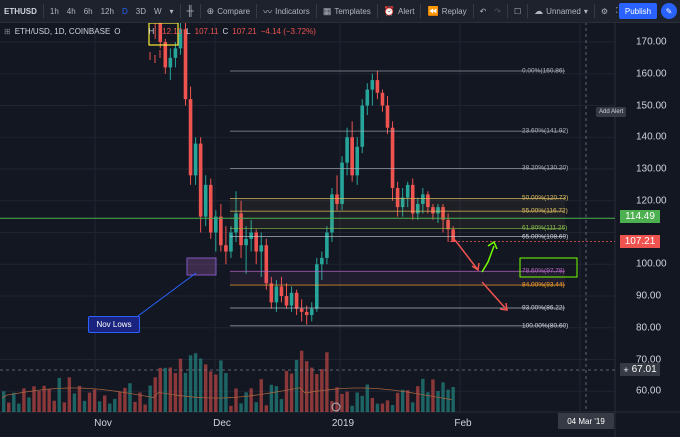 The width and height of the screenshot is (680, 437). Describe the element at coordinates (140, 11) in the screenshot. I see `interval-3d: 3D` at that location.